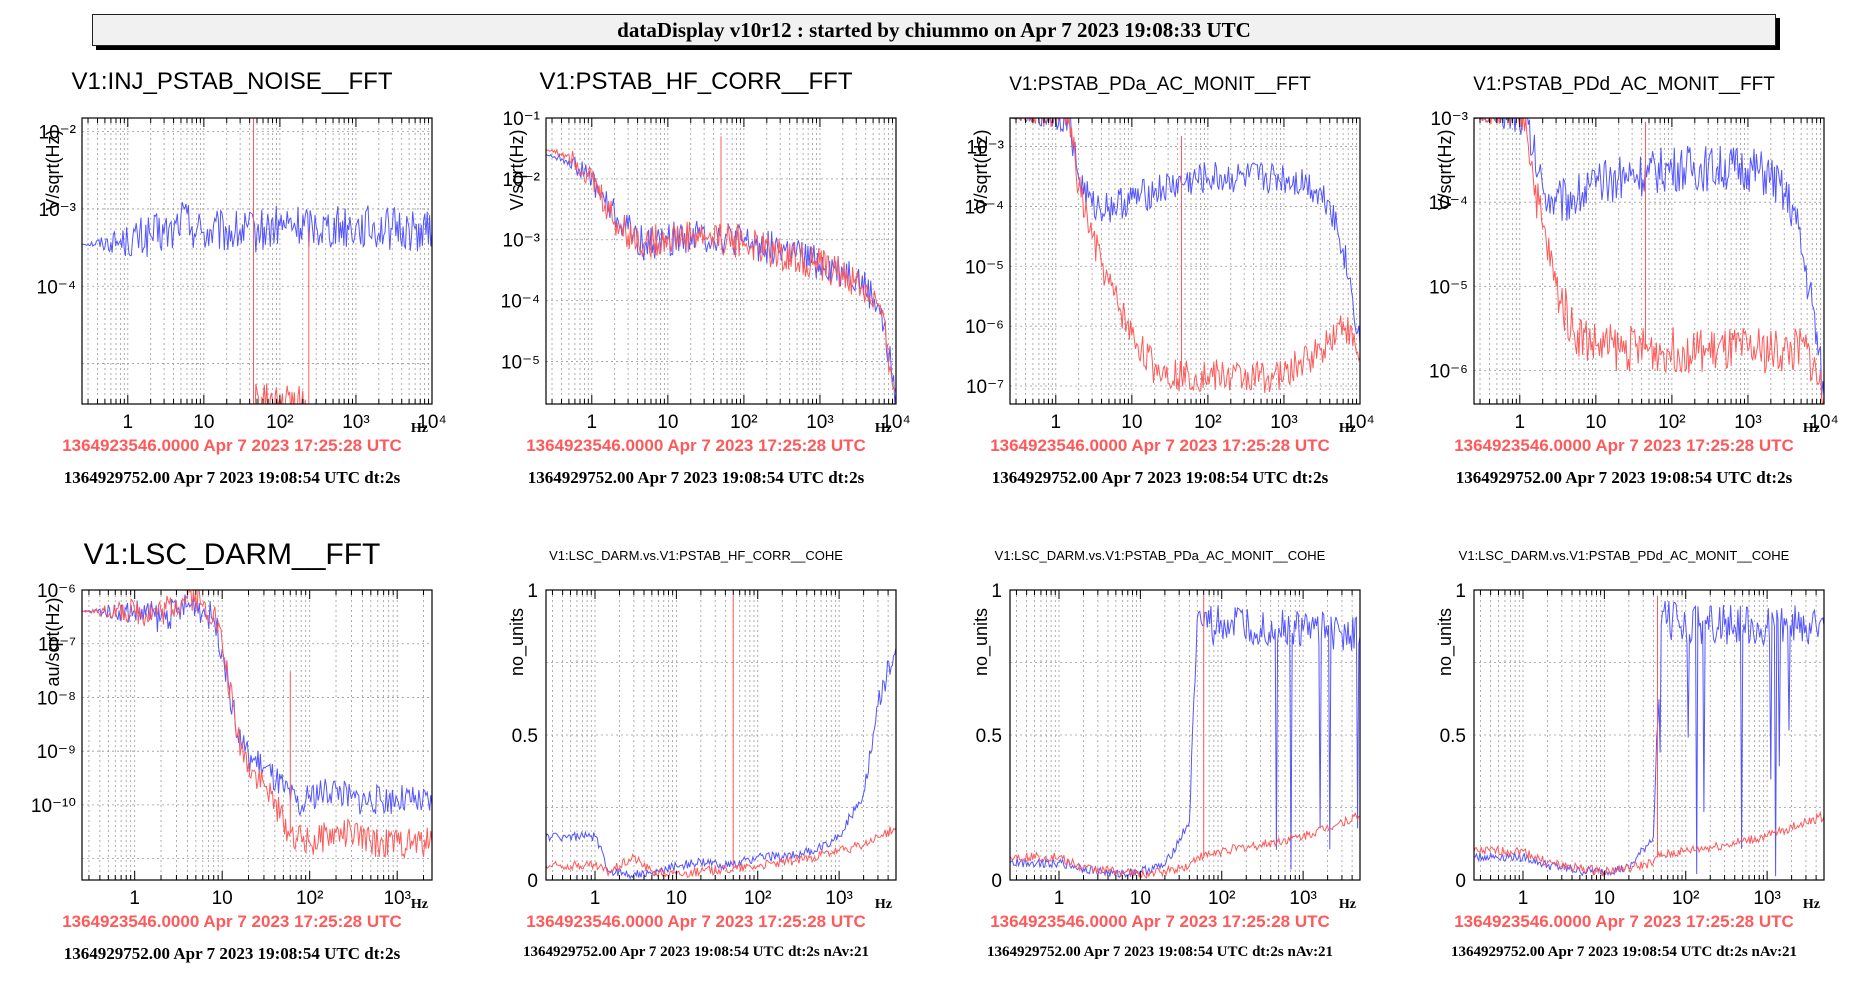  Describe the element at coordinates (57, 645) in the screenshot. I see `y-tick-label: 10⁻⁷` at that location.